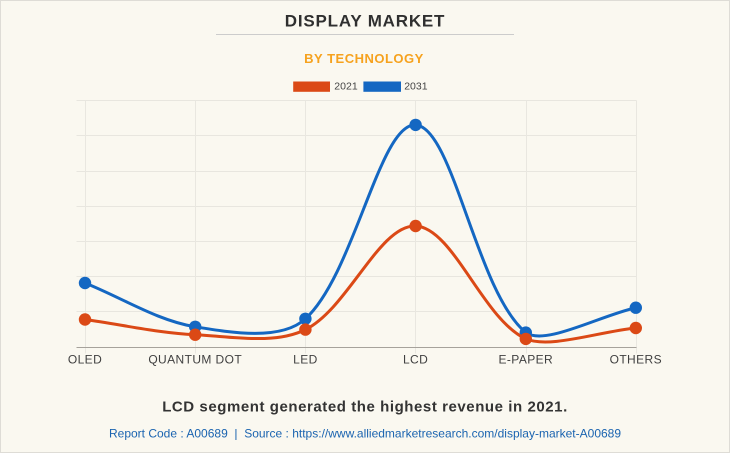  What do you see at coordinates (346, 87) in the screenshot?
I see `svg-text: 2021` at bounding box center [346, 87].